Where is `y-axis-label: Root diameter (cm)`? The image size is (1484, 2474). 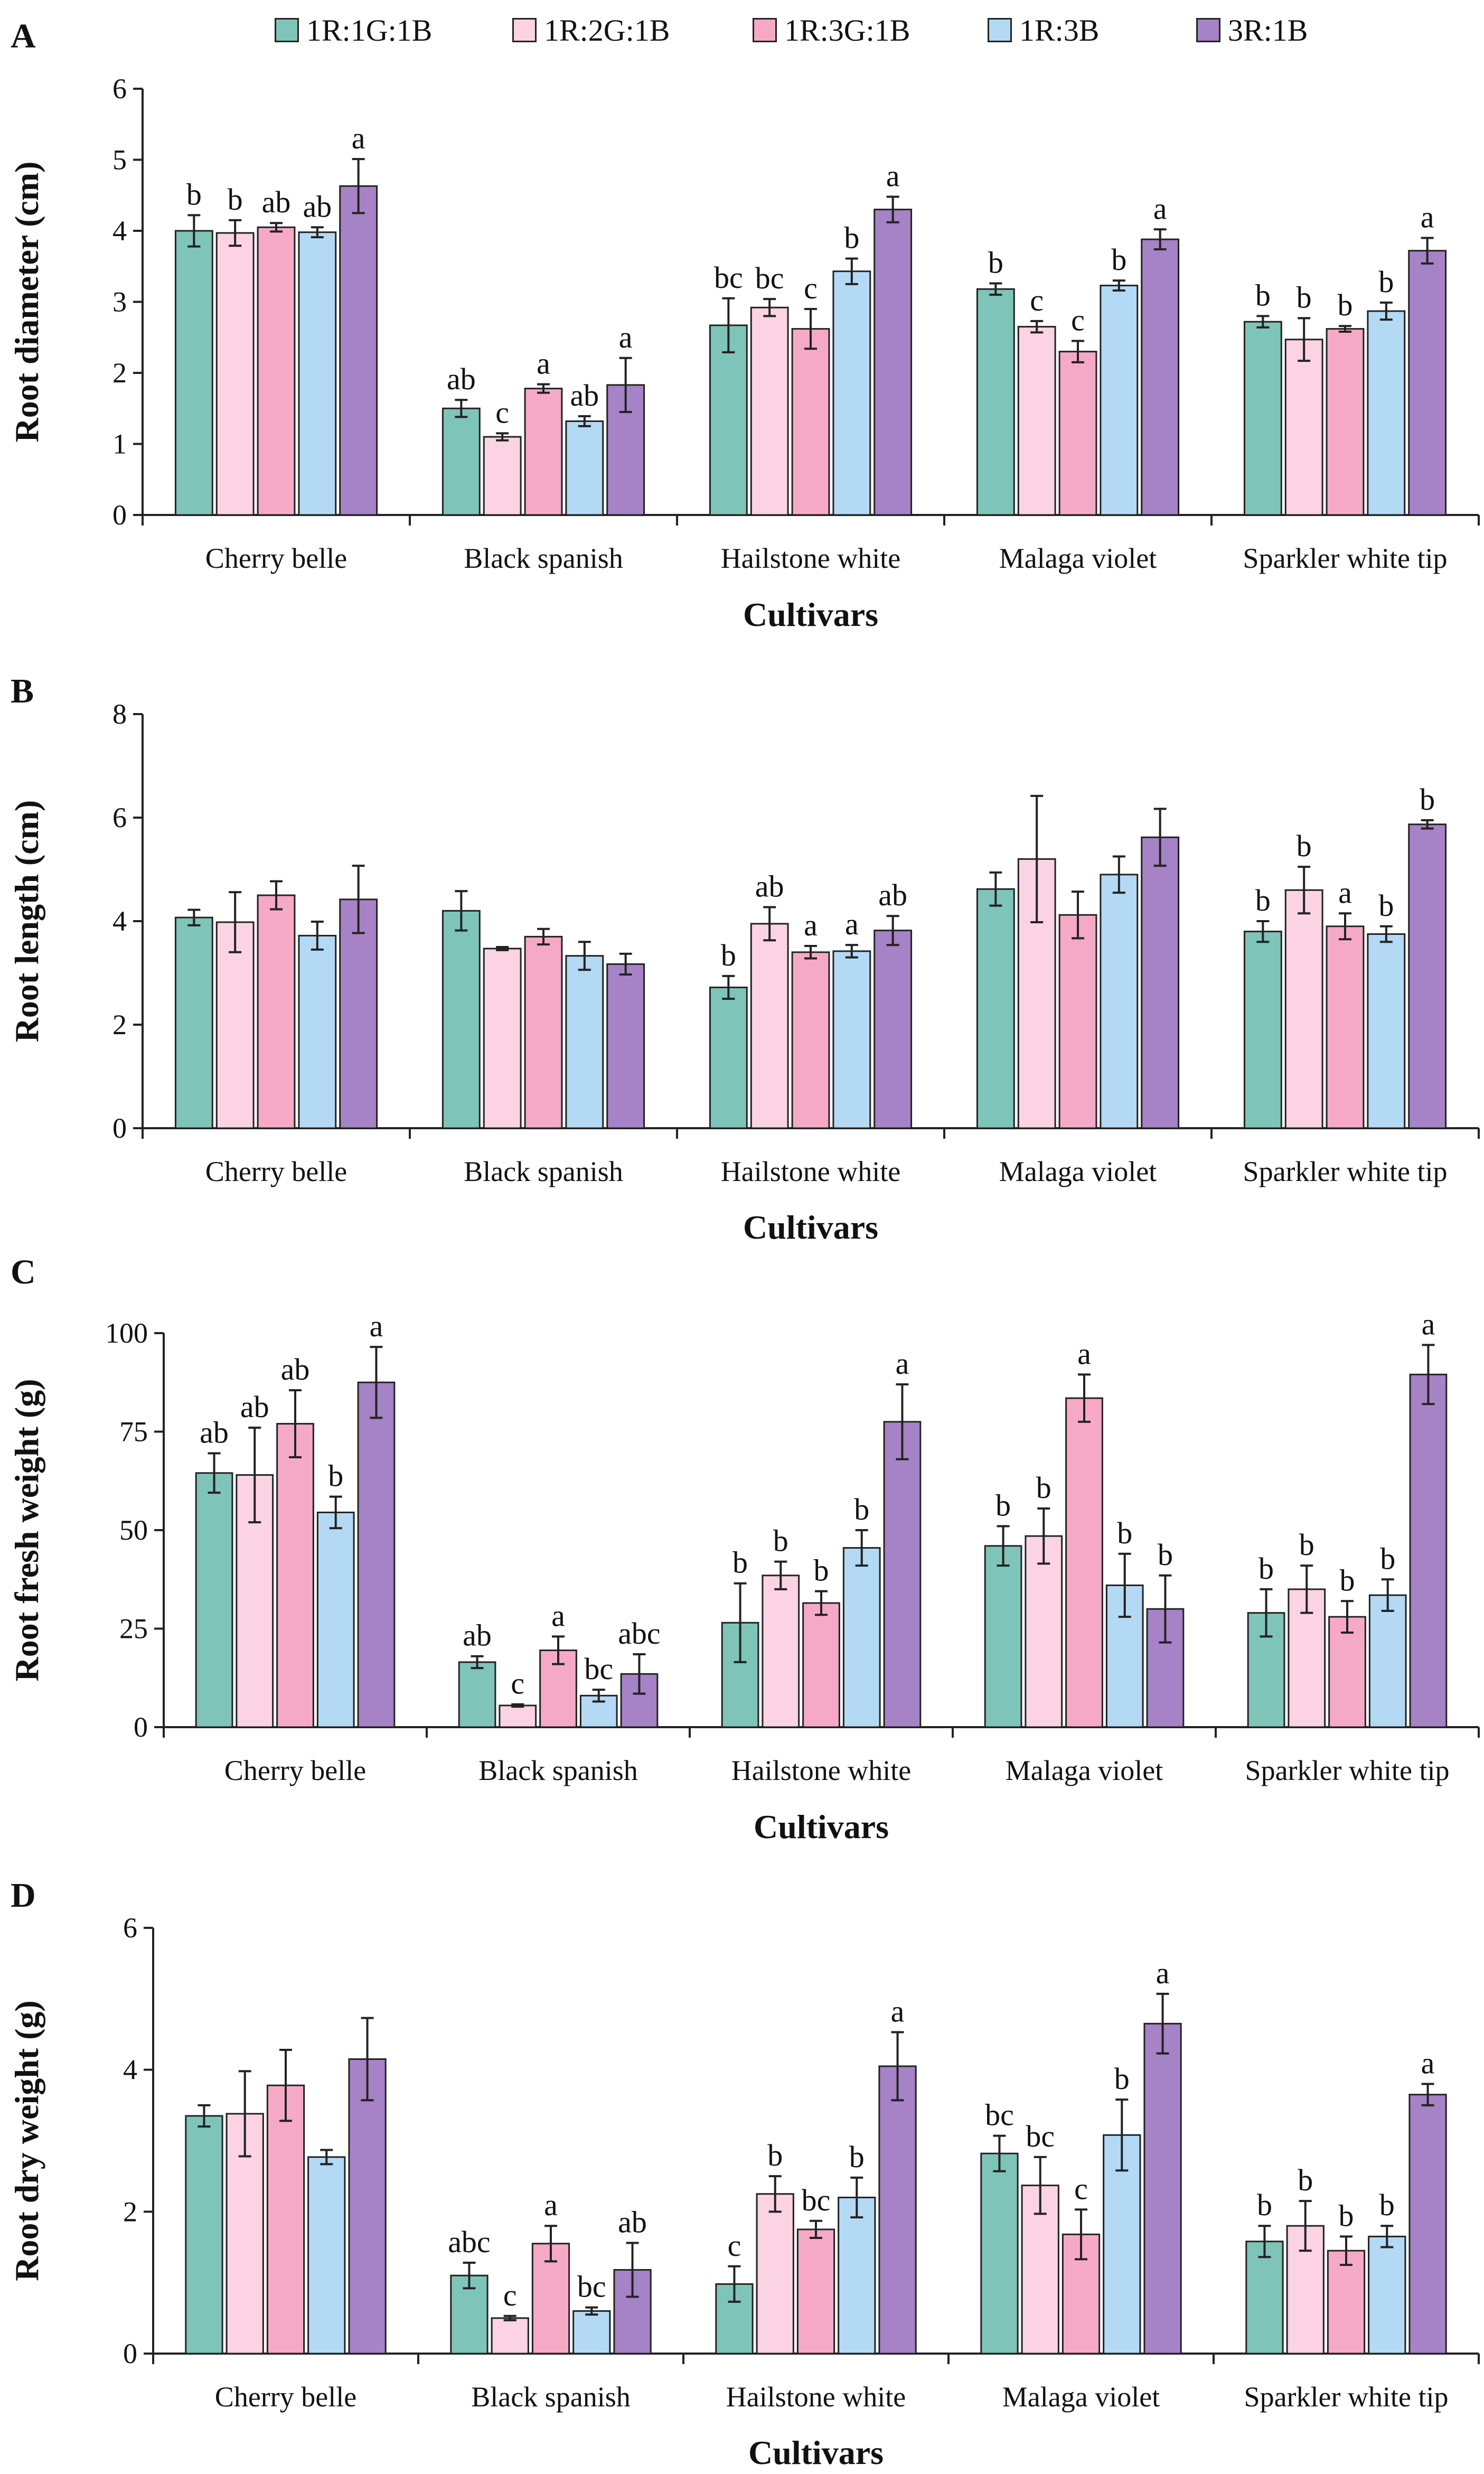 y-axis-label: Root diameter (cm) is located at coordinates (27, 302).